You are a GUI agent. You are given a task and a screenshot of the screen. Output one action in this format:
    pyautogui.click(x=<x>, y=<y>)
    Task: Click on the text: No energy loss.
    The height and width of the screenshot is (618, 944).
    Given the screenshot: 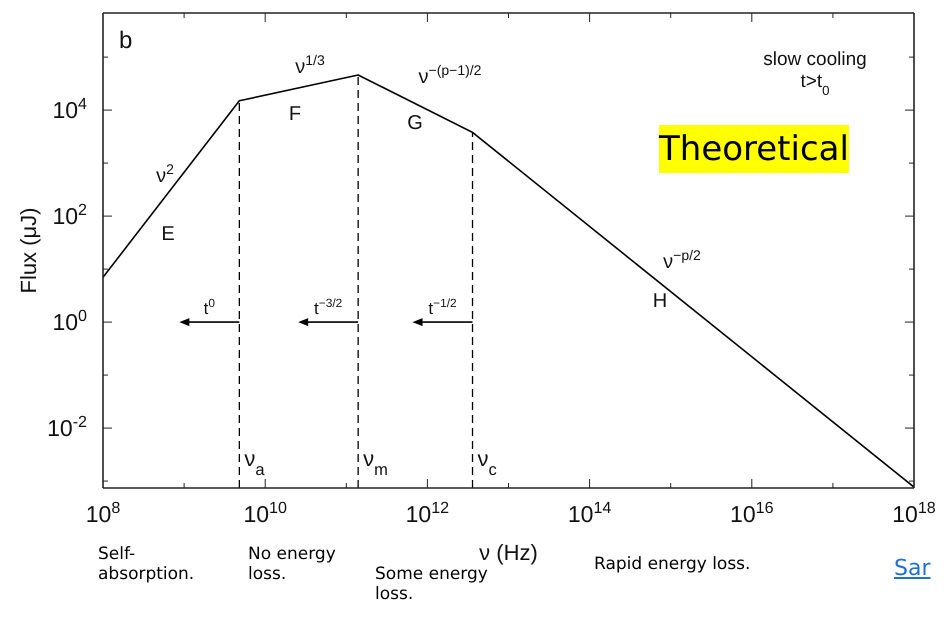 What is the action you would take?
    pyautogui.click(x=292, y=564)
    